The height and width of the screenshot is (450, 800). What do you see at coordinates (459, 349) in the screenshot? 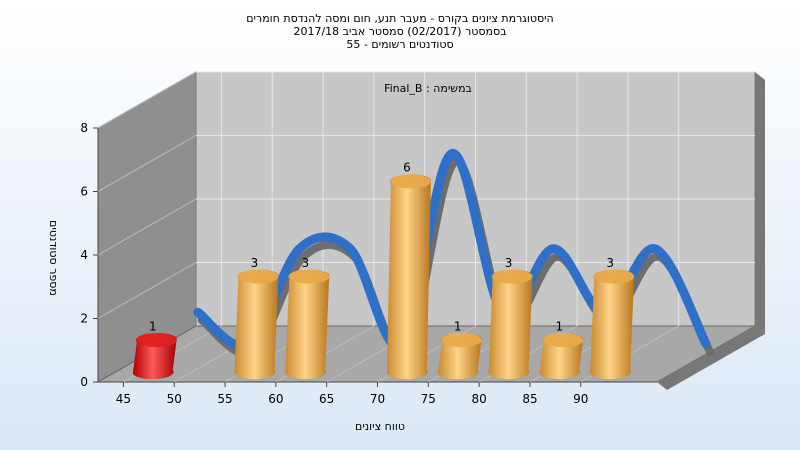
I see `bar-4: 1` at bounding box center [459, 349].